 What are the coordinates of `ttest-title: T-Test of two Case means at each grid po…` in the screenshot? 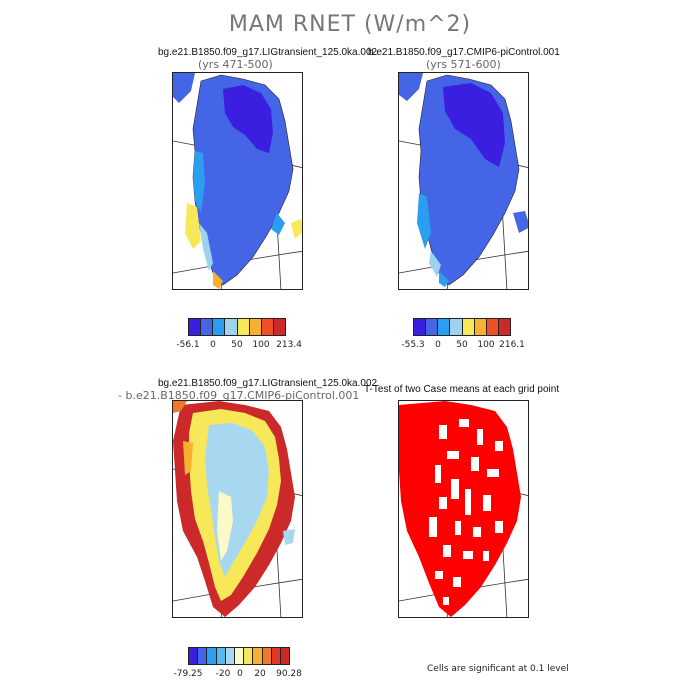 It's located at (462, 389).